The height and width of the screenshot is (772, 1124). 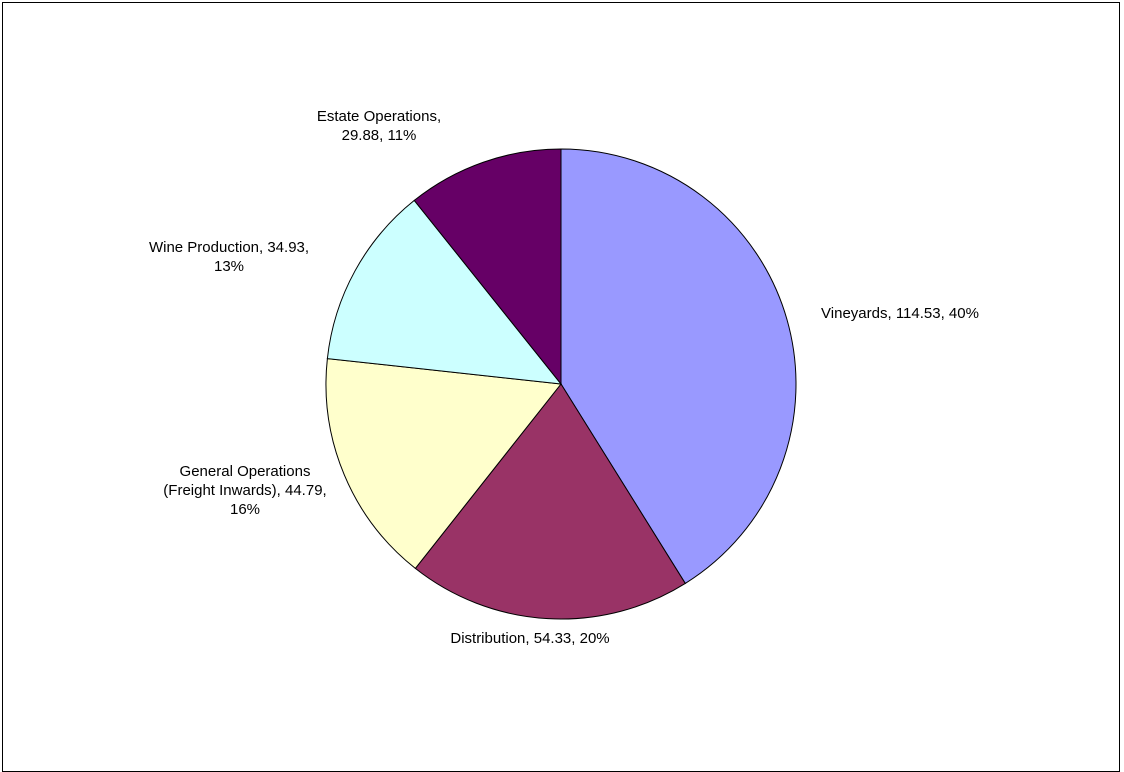 What do you see at coordinates (379, 126) in the screenshot?
I see `data-label-estate-operations: Estate Operations, 29.88, 11%` at bounding box center [379, 126].